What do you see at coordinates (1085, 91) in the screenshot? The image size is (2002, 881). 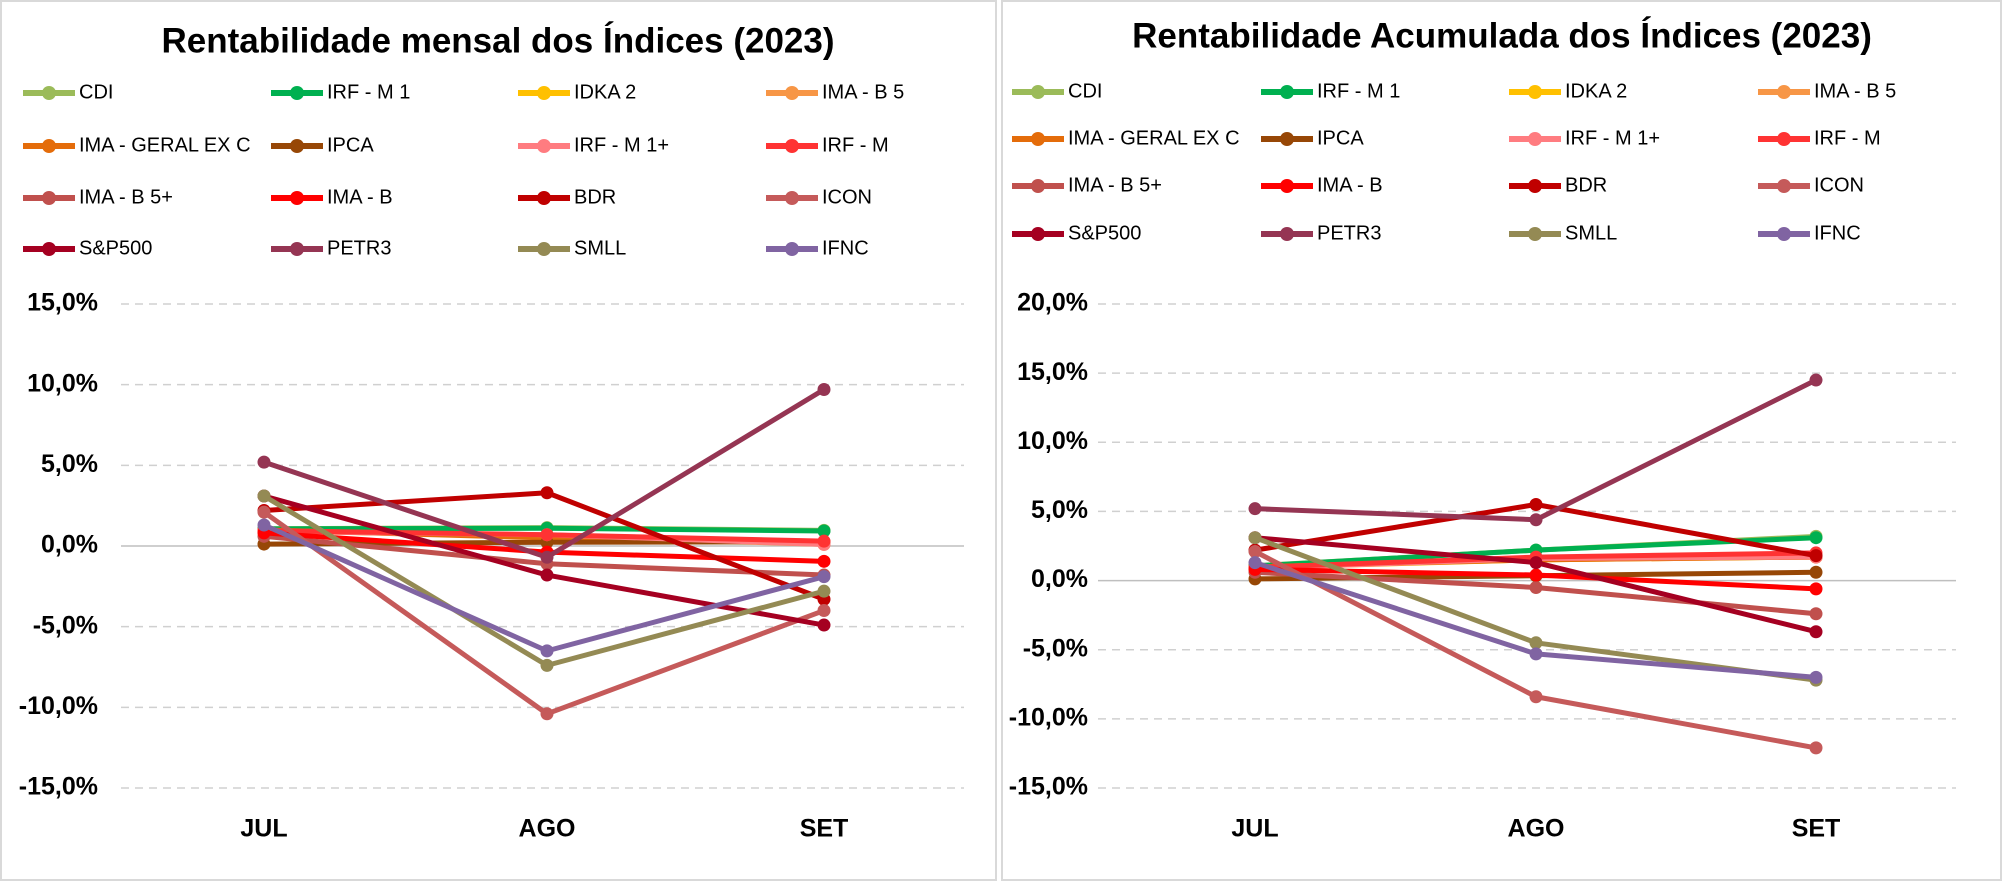 I see `legend-label: CDI` at bounding box center [1085, 91].